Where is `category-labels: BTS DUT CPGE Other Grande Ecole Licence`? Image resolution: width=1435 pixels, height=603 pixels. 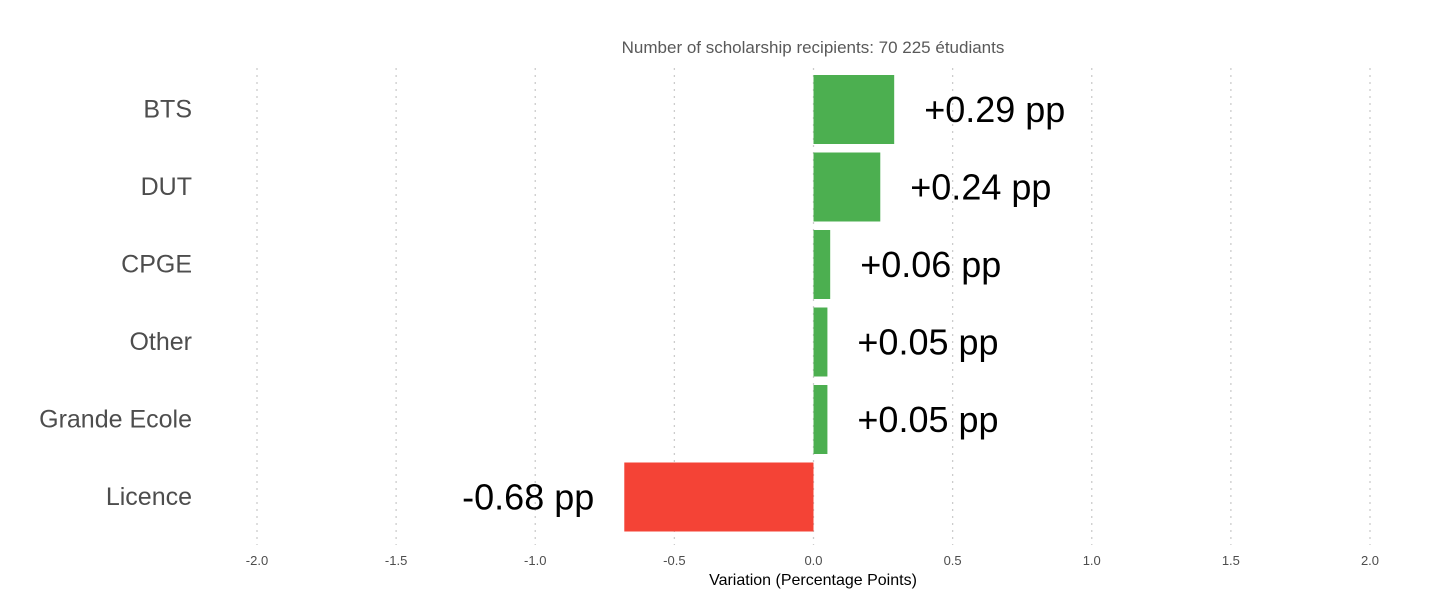
category-labels: BTS DUT CPGE Other Grande Ecole Licence is located at coordinates (115, 304).